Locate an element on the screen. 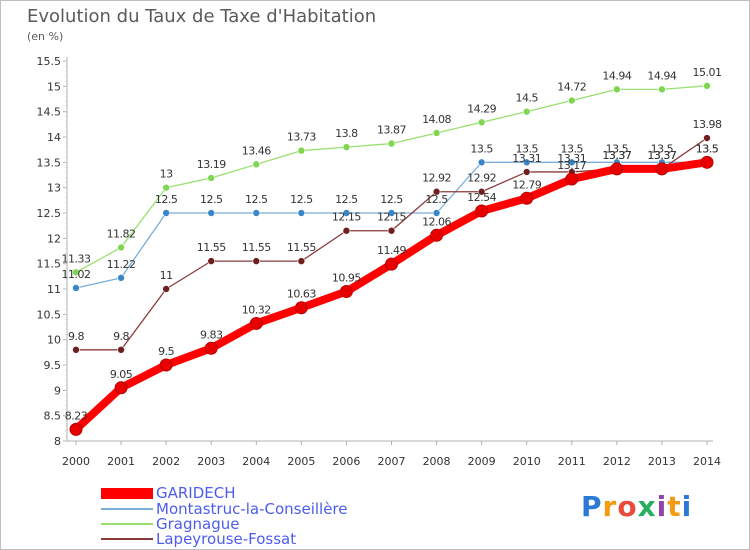 The width and height of the screenshot is (750, 550). logo-letter: x is located at coordinates (647, 506).